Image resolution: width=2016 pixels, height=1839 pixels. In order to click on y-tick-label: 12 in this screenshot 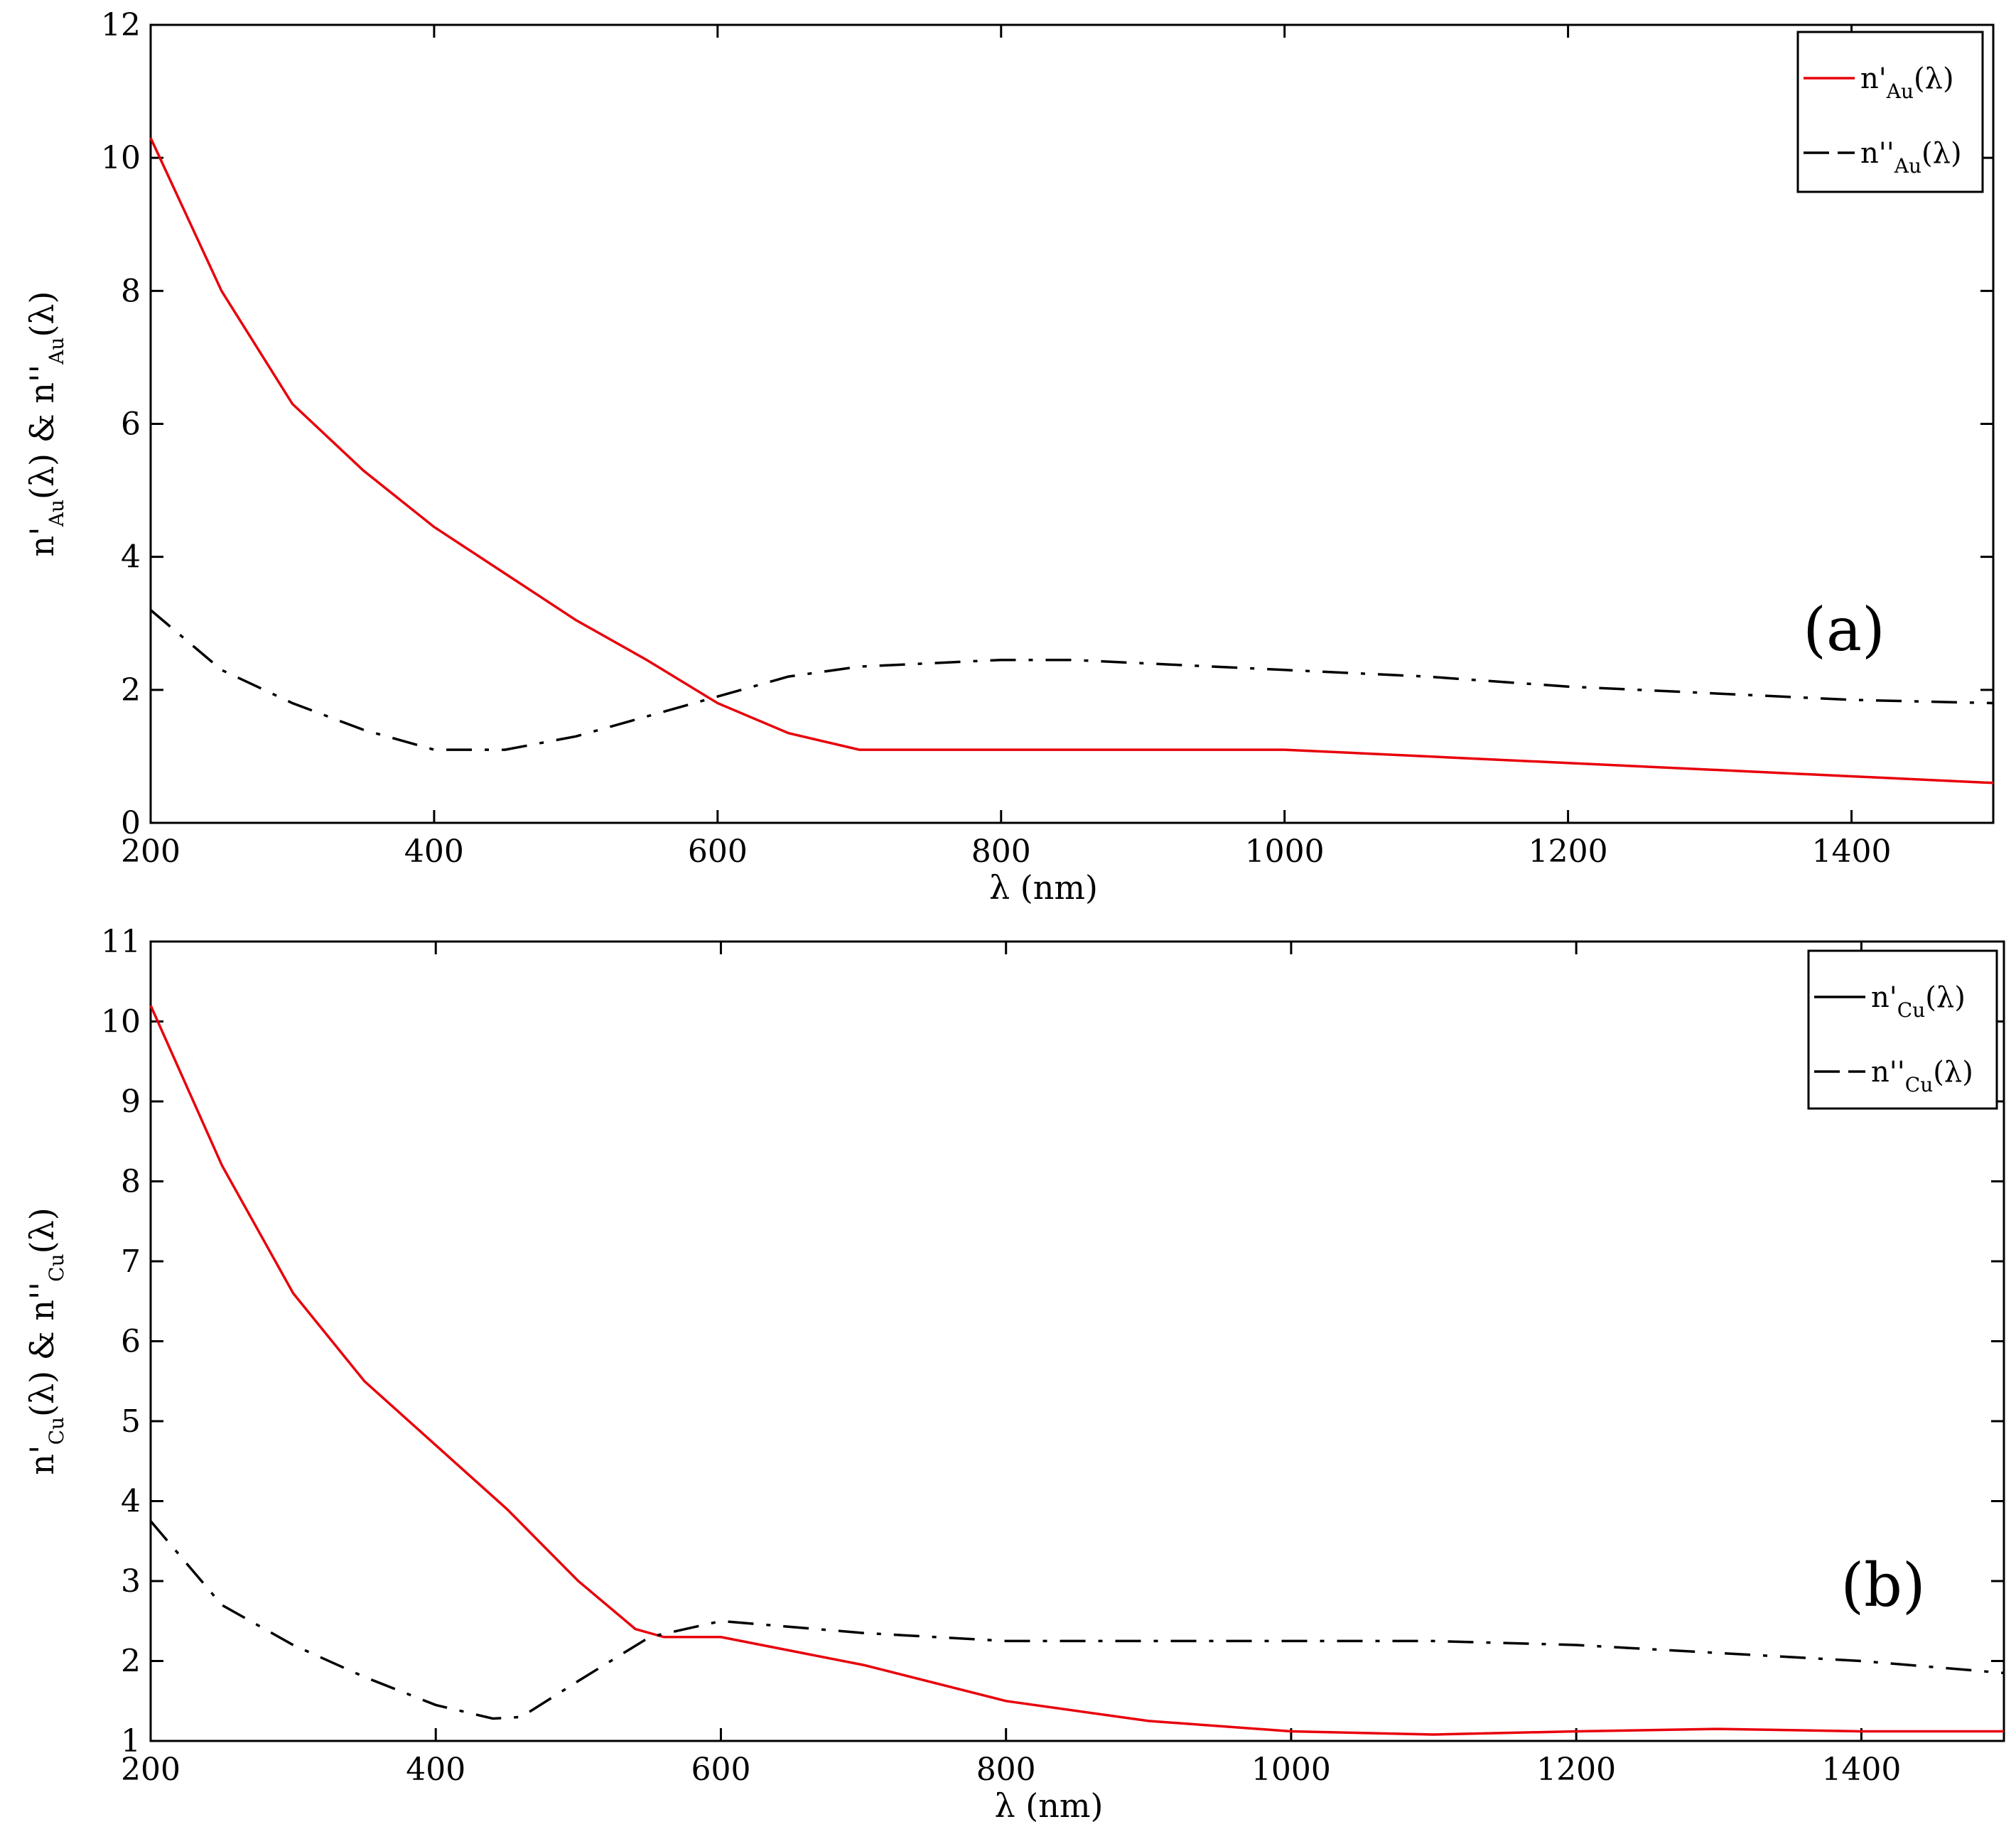, I will do `click(121, 25)`.